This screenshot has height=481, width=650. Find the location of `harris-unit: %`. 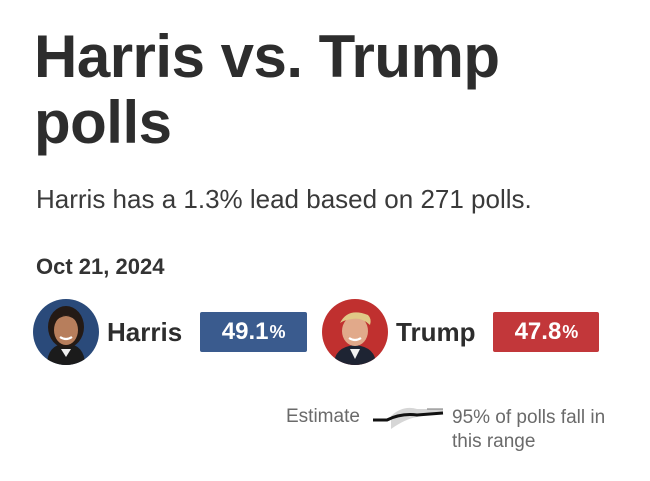

harris-unit: % is located at coordinates (277, 331).